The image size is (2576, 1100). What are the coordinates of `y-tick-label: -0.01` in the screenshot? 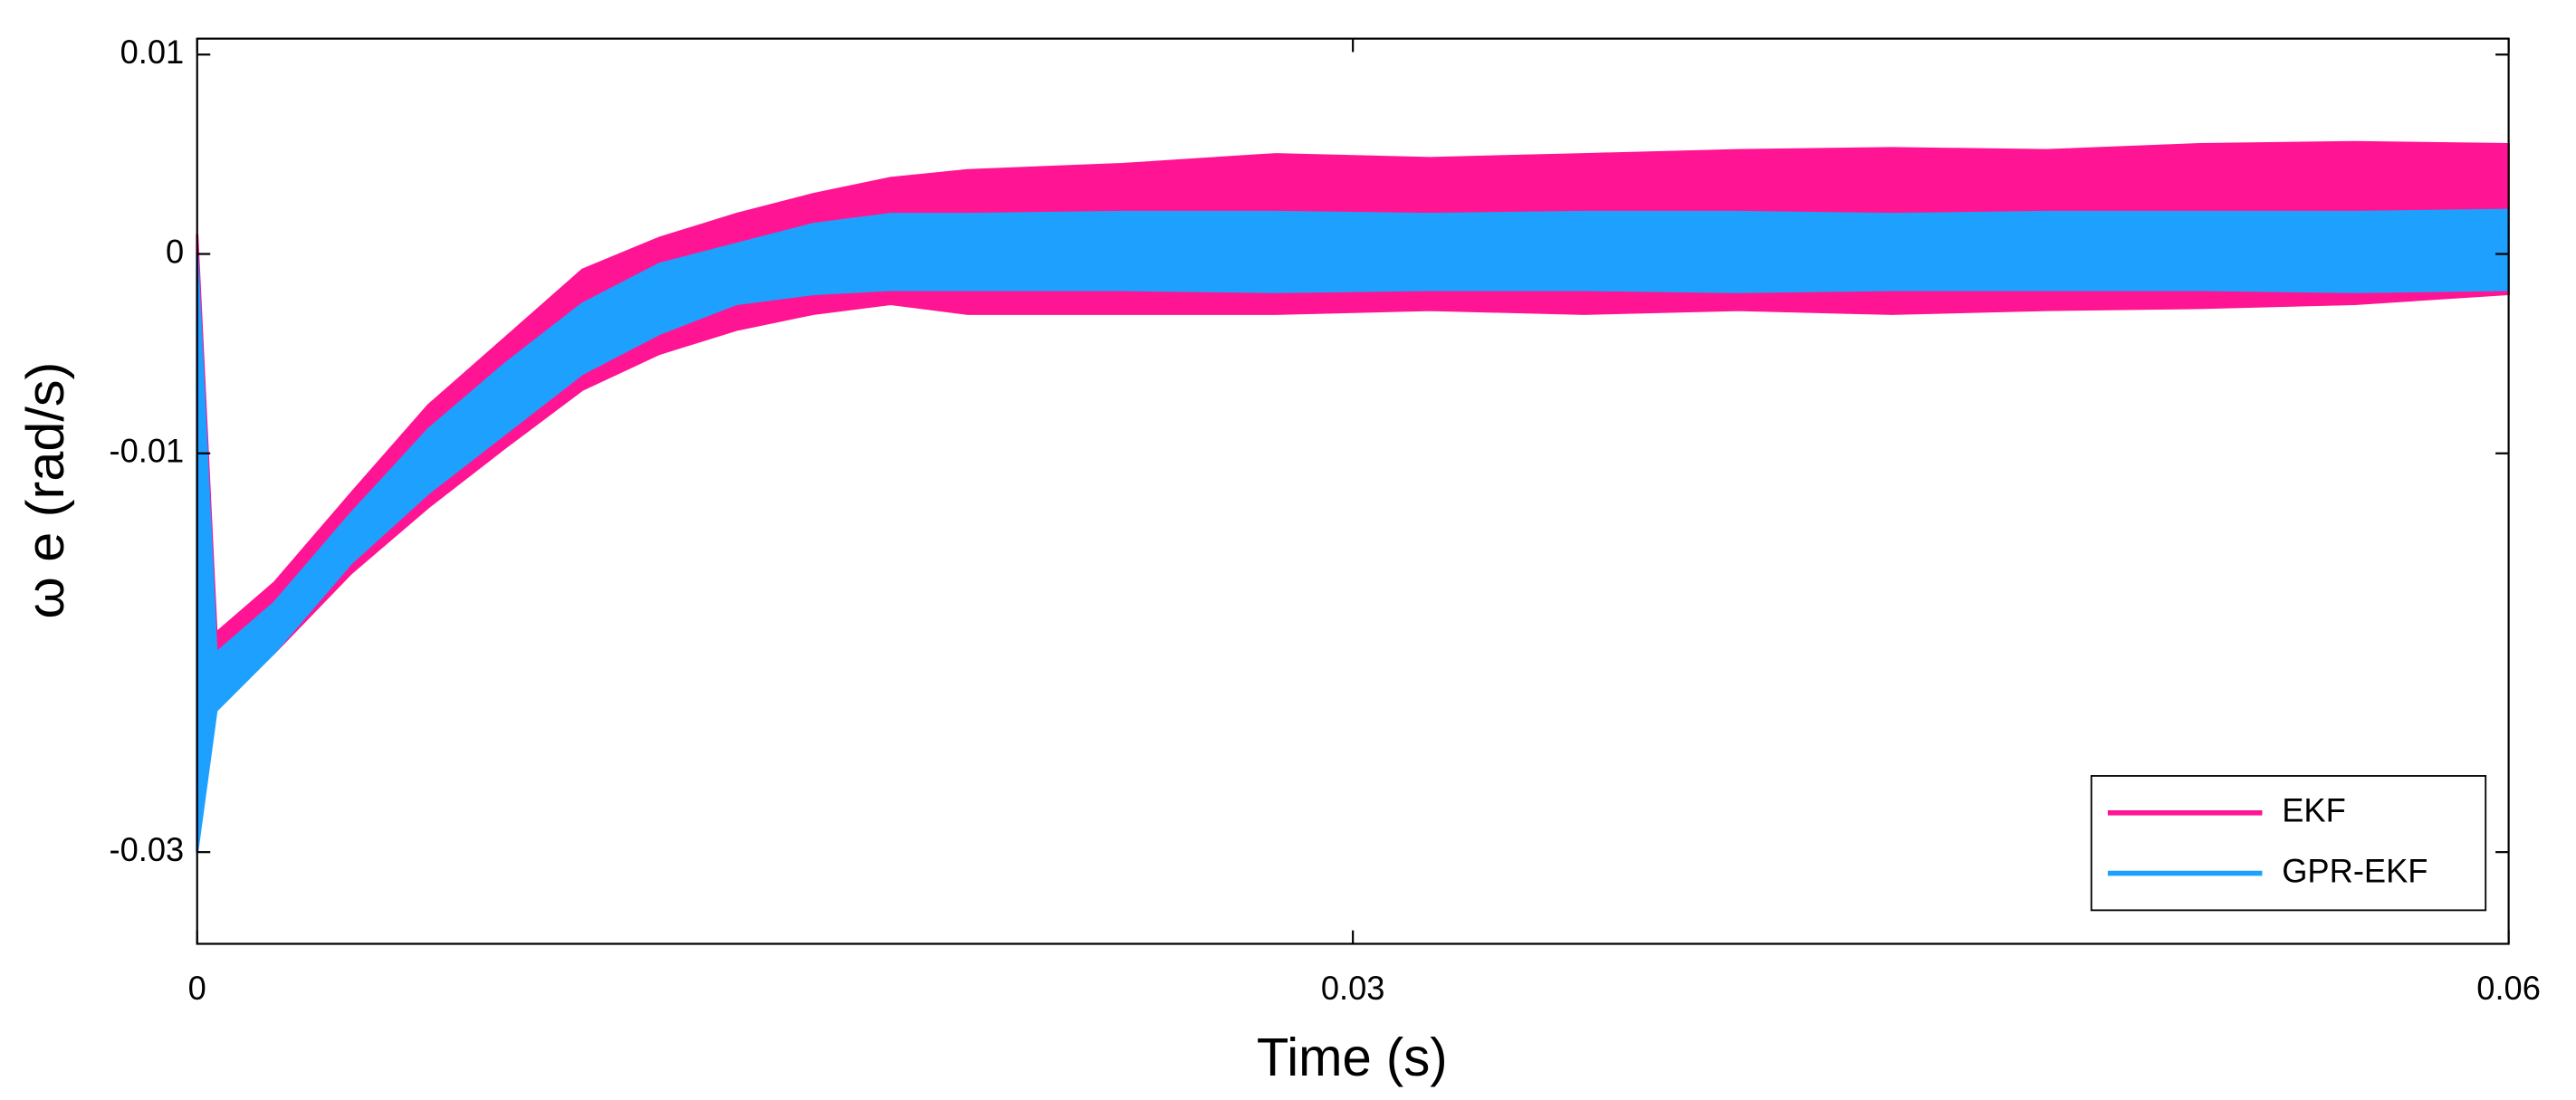 It's located at (147, 450).